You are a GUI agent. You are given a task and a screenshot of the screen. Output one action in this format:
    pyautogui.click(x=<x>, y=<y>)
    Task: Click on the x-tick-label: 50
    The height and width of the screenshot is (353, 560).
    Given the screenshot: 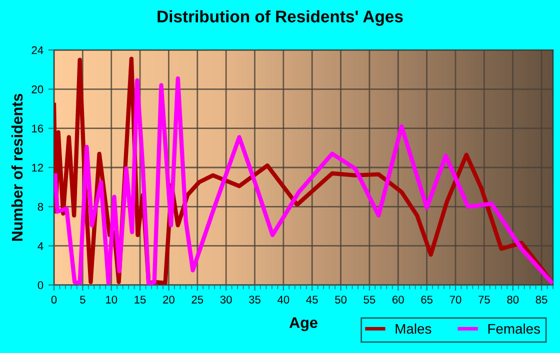 What is the action you would take?
    pyautogui.click(x=341, y=300)
    